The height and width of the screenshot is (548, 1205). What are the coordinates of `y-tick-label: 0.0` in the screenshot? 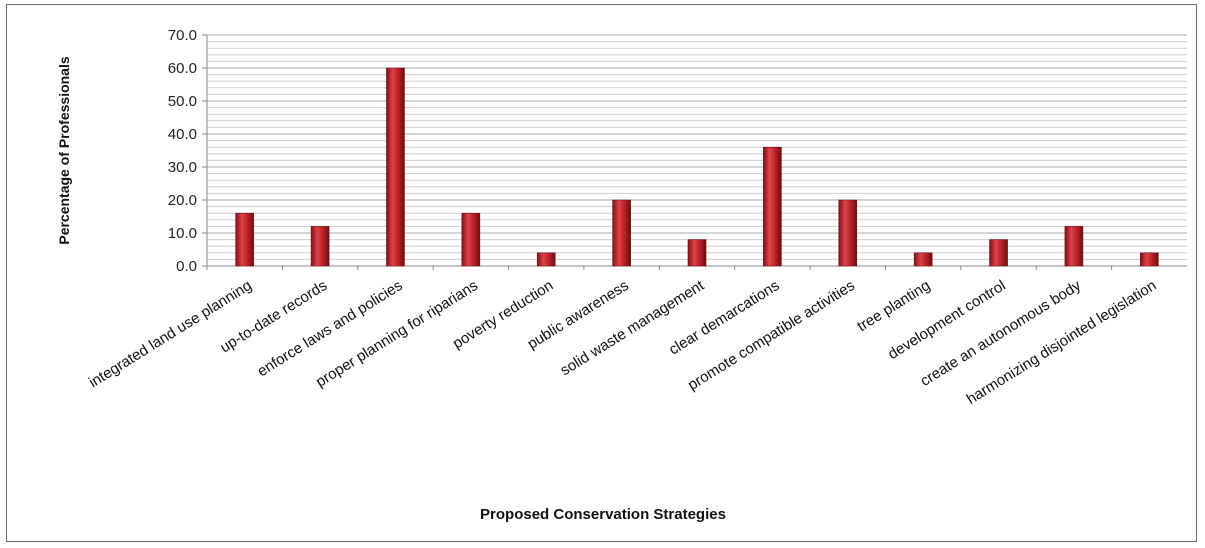 It's located at (186, 266).